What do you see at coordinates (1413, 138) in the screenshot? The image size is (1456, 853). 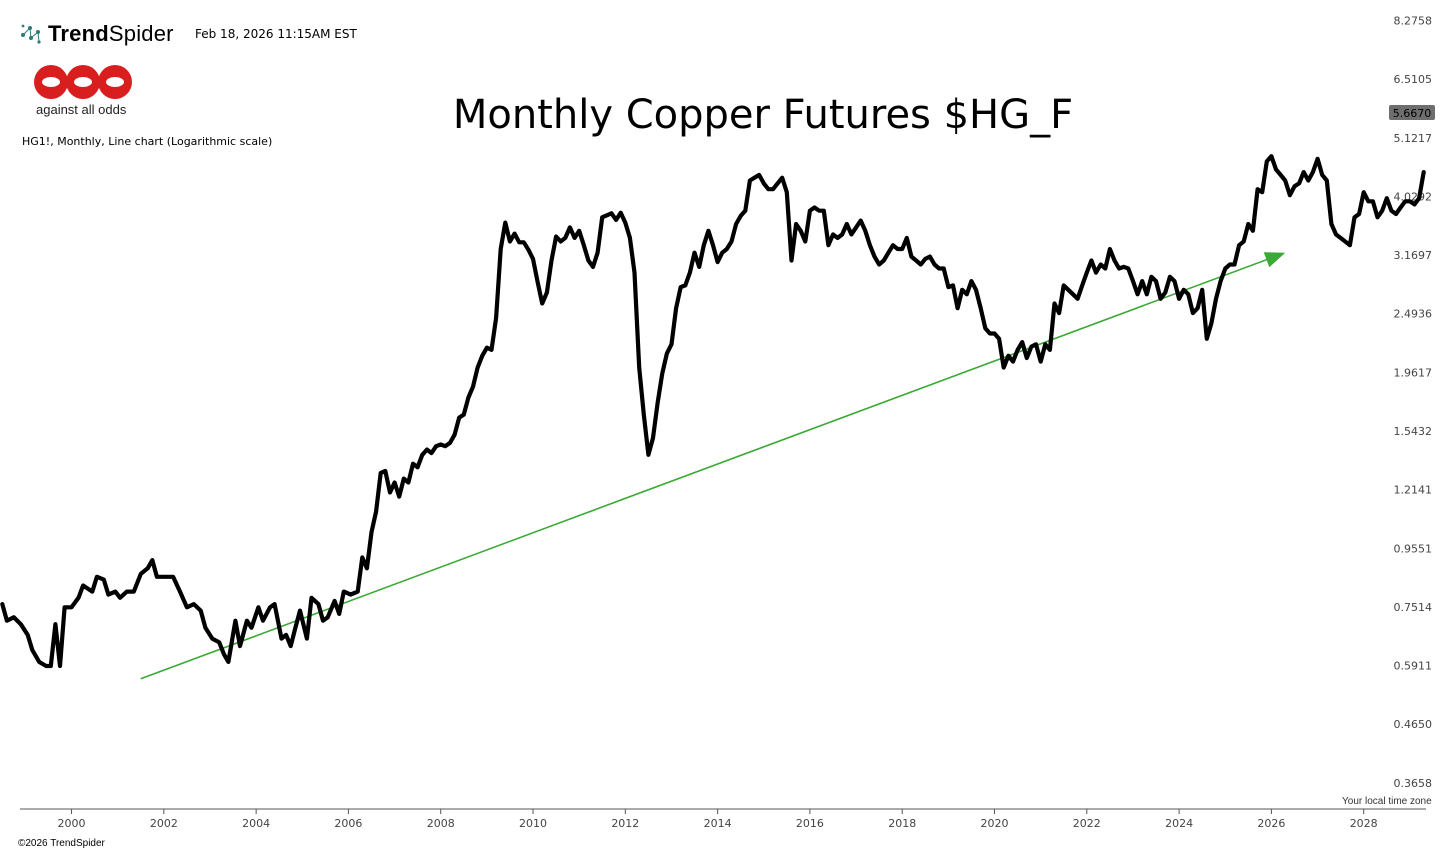 I see `y-tick-label: 5.1217` at bounding box center [1413, 138].